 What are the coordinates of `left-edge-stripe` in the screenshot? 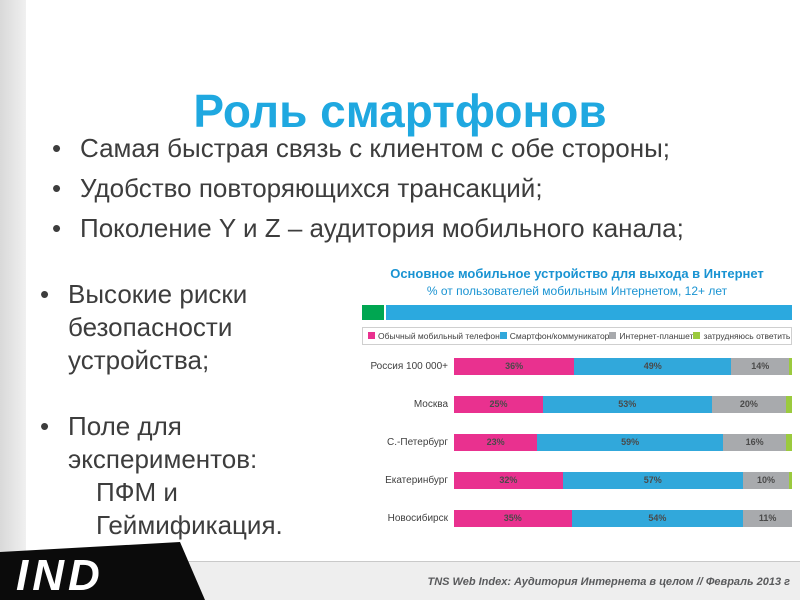 It's located at (13, 300).